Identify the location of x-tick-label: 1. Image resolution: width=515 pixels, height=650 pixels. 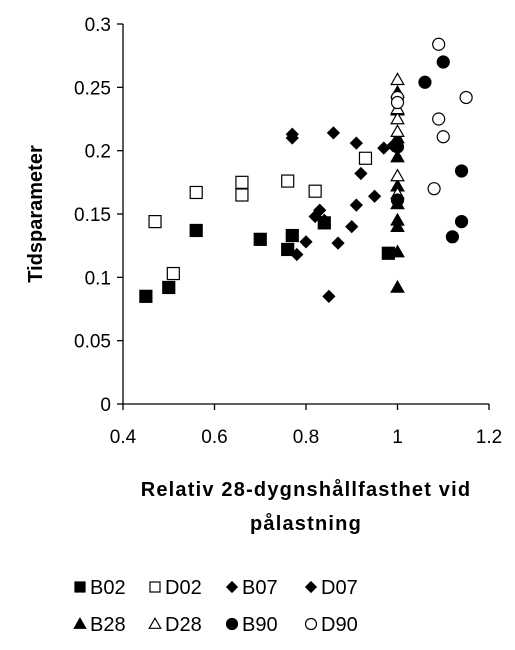
(397, 437).